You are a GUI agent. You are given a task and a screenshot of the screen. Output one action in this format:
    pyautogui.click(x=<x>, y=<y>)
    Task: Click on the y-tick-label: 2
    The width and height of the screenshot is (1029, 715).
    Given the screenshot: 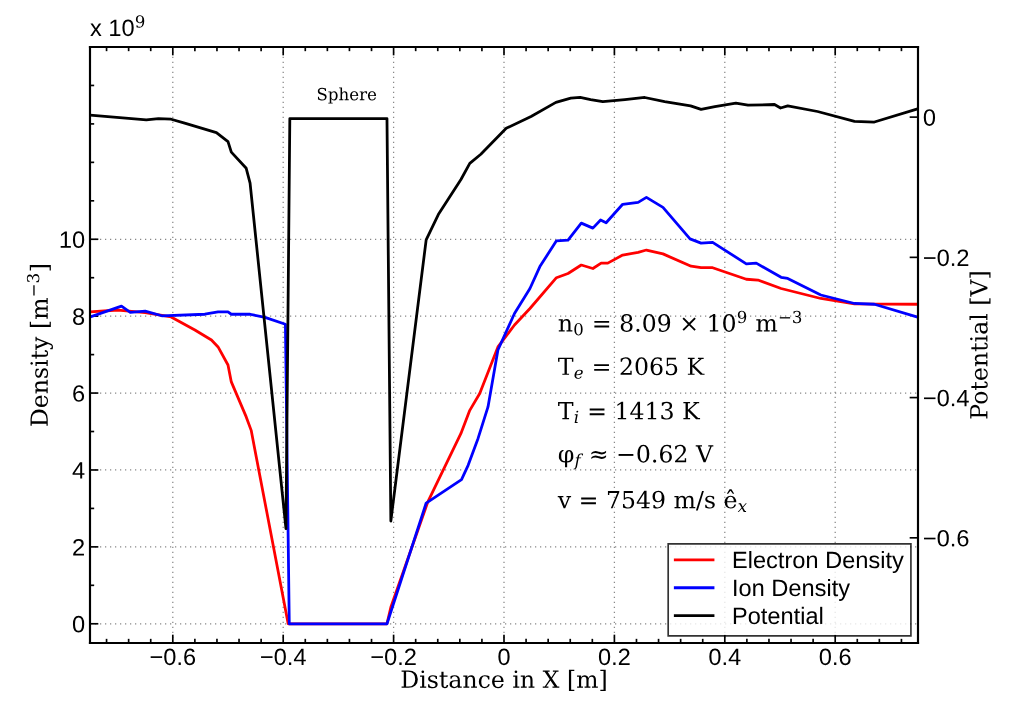 What is the action you would take?
    pyautogui.click(x=78, y=547)
    